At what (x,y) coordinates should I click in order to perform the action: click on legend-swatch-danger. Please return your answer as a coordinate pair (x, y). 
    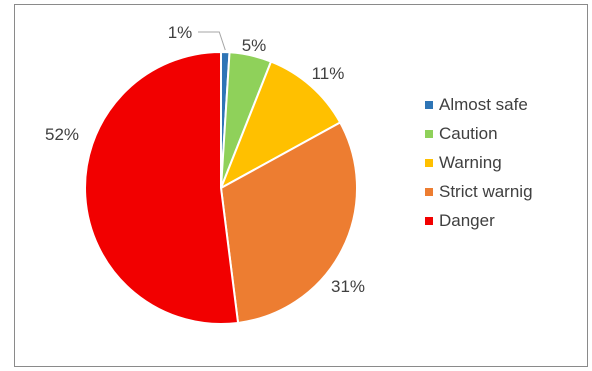
    Looking at the image, I should click on (429, 221).